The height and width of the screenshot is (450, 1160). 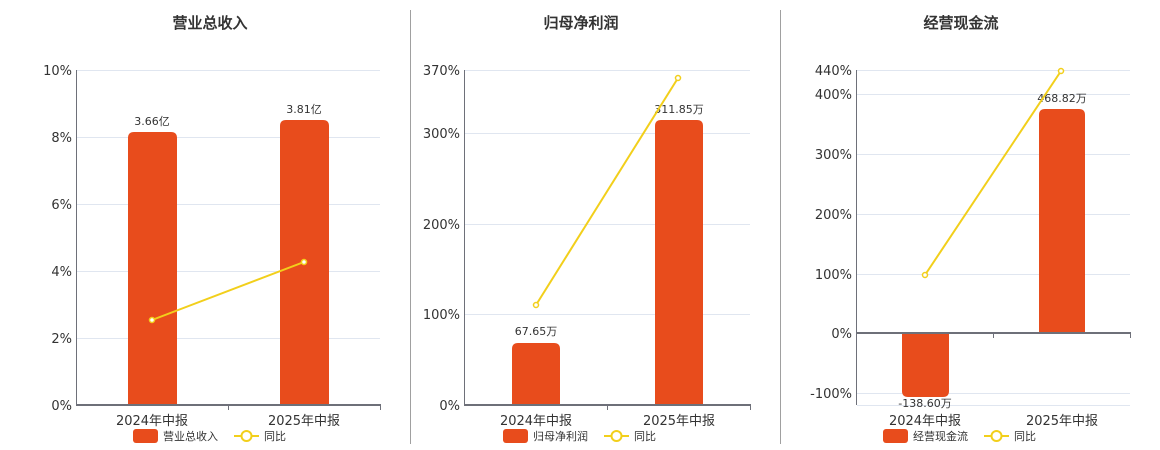 I want to click on bar-label-2024: -138.60万, so click(x=924, y=403).